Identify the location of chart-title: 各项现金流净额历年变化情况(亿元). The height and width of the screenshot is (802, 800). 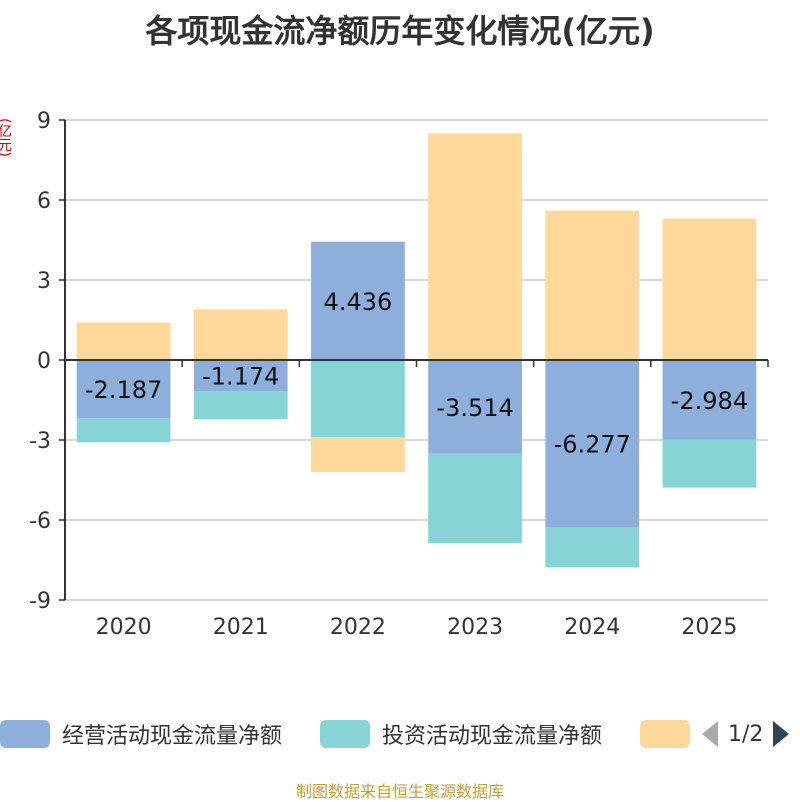
(400, 31).